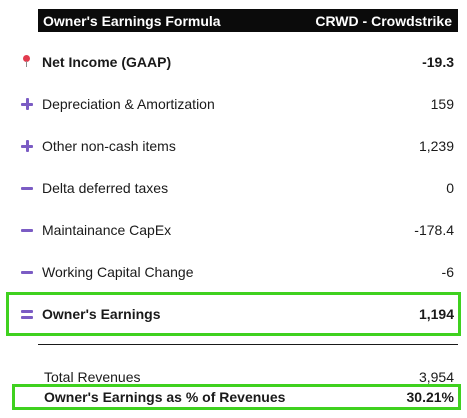 This screenshot has height=418, width=467. Describe the element at coordinates (438, 62) in the screenshot. I see `row-value: -19.3` at that location.